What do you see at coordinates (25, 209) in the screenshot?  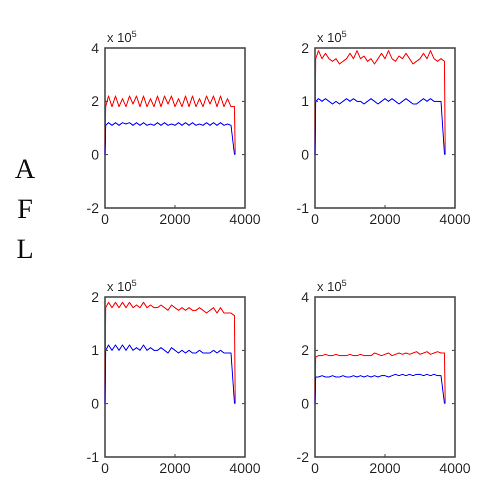 I see `y-axis-title: AFL` at bounding box center [25, 209].